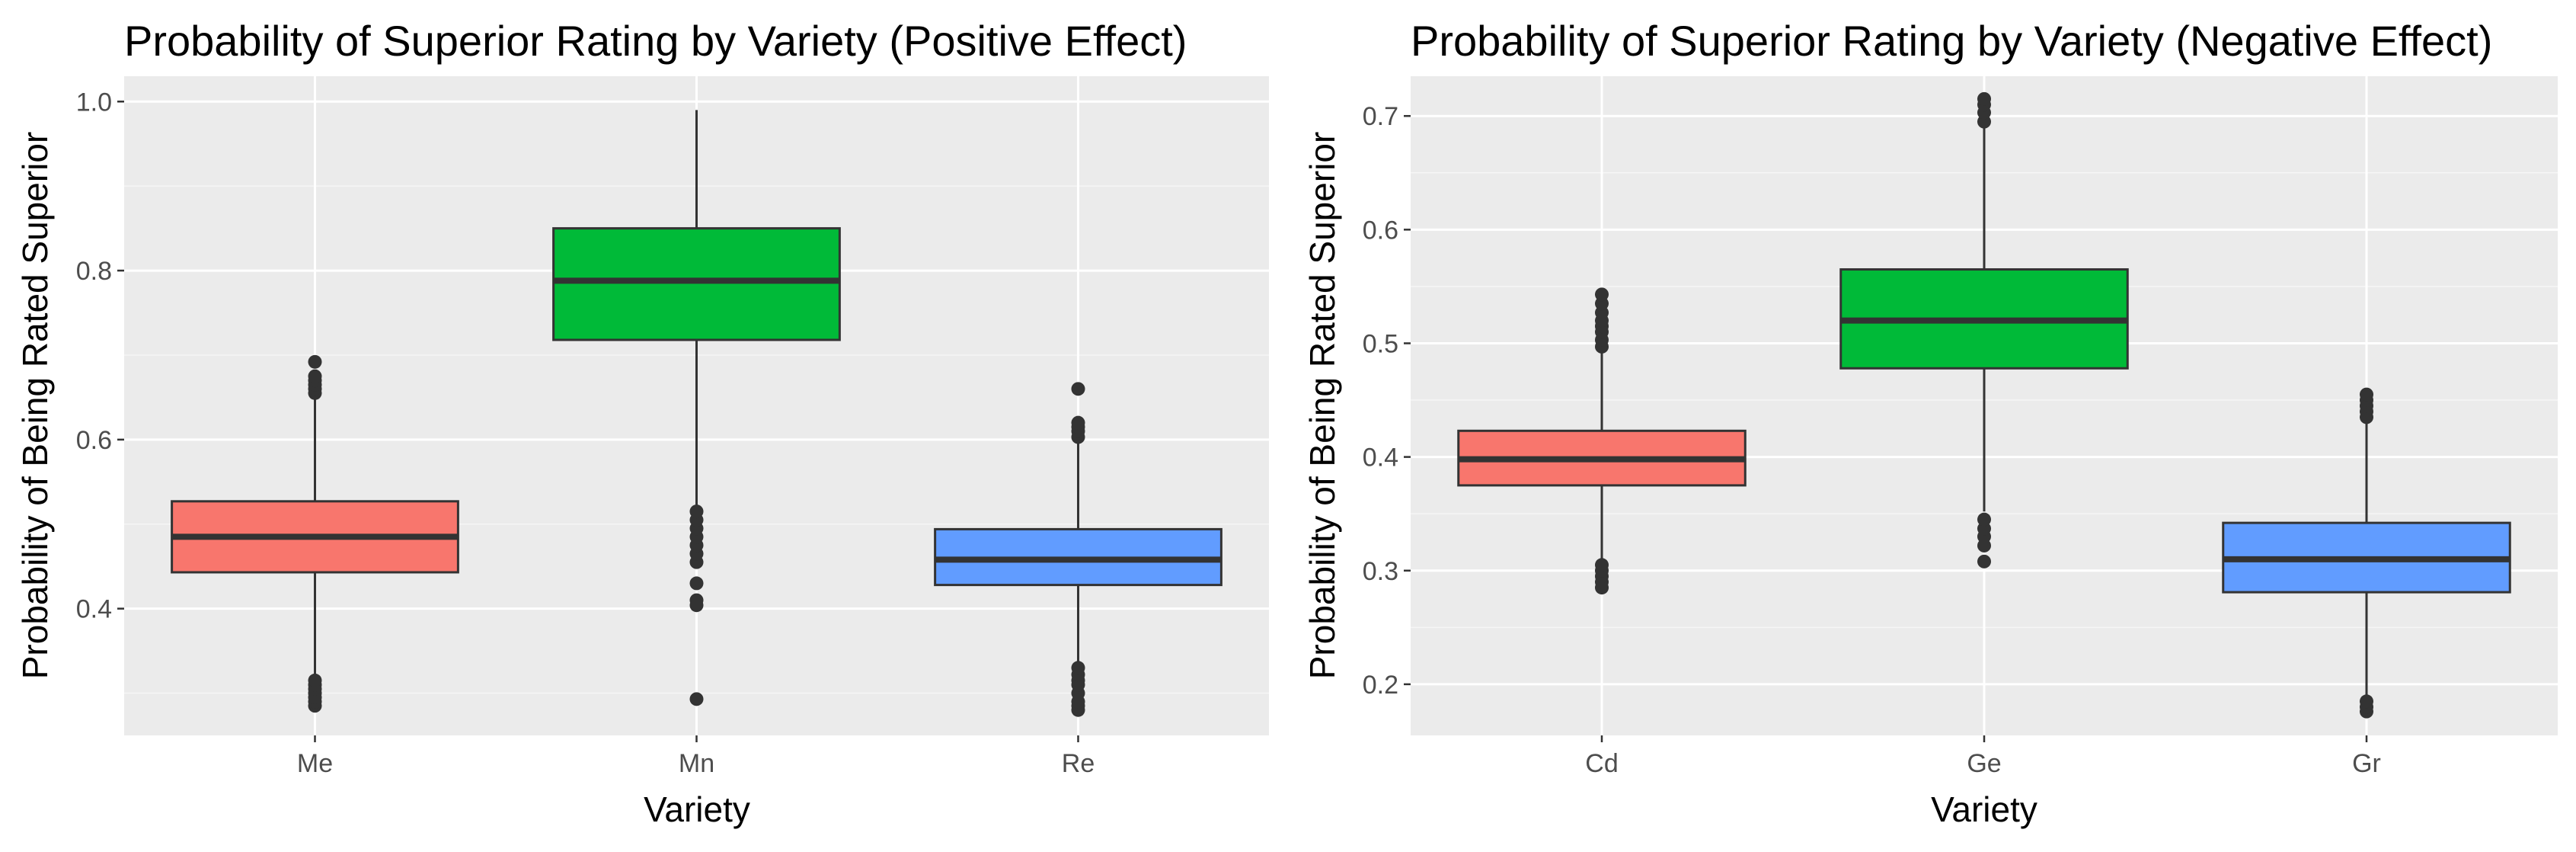 This screenshot has width=2576, height=852. I want to click on y-tick-label: 1.0, so click(94, 102).